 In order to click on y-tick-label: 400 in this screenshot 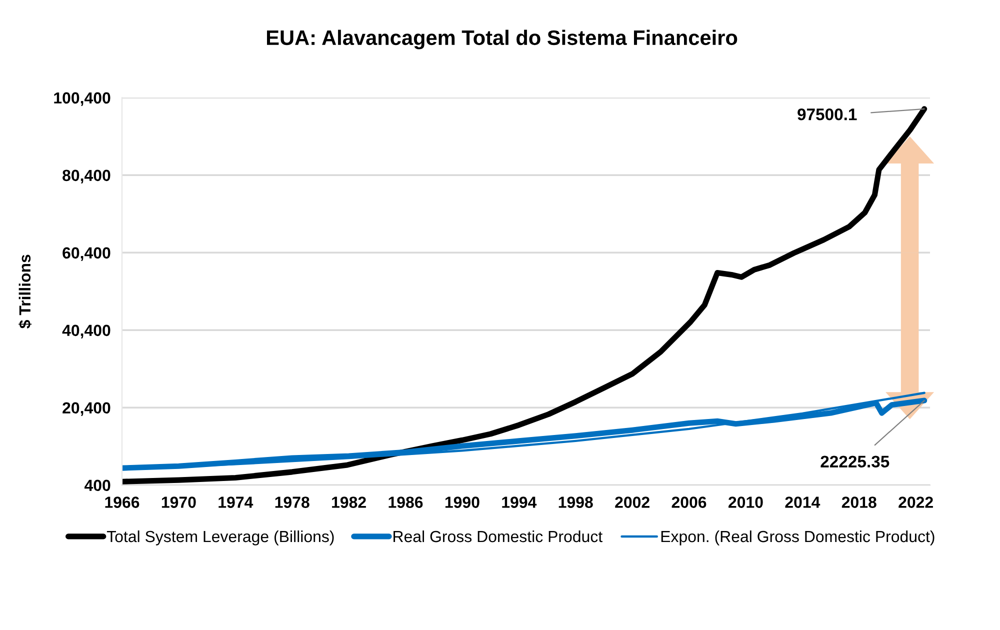, I will do `click(97, 486)`.